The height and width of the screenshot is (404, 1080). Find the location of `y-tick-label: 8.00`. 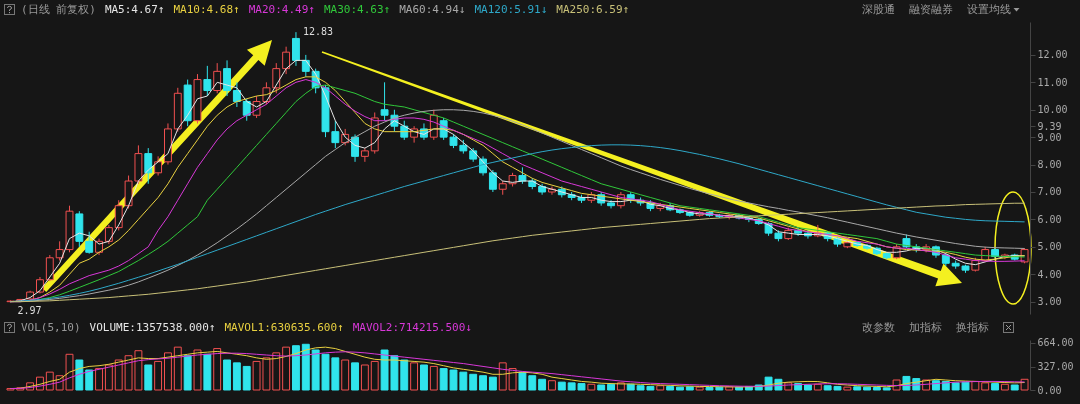

y-tick-label: 8.00 is located at coordinates (1049, 165).